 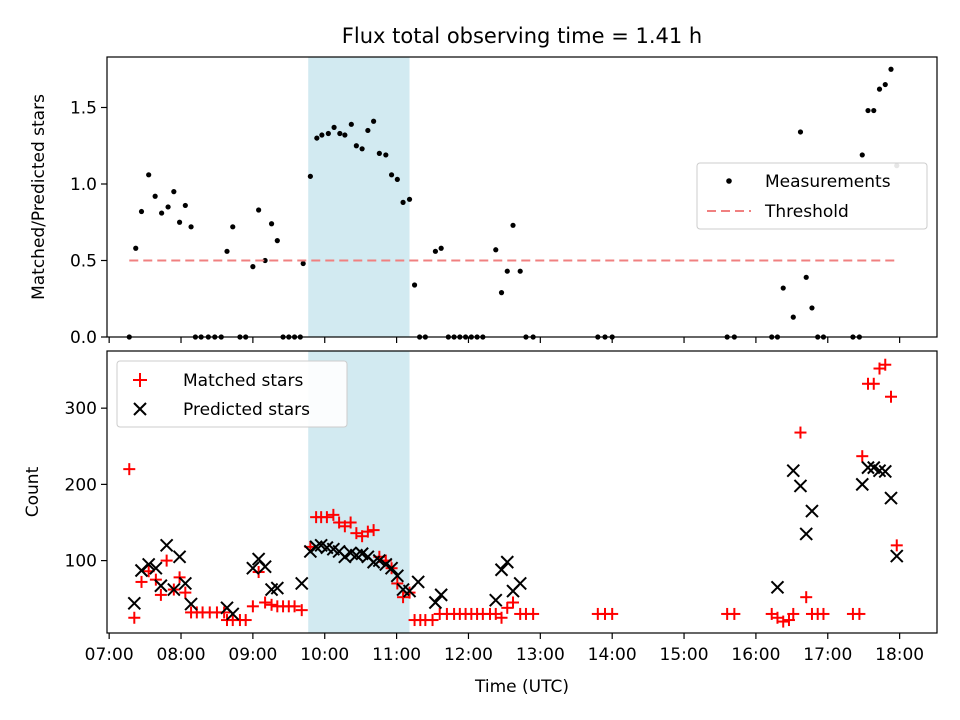 What do you see at coordinates (39, 197) in the screenshot?
I see `top-y-label: Matched/Predicted stars` at bounding box center [39, 197].